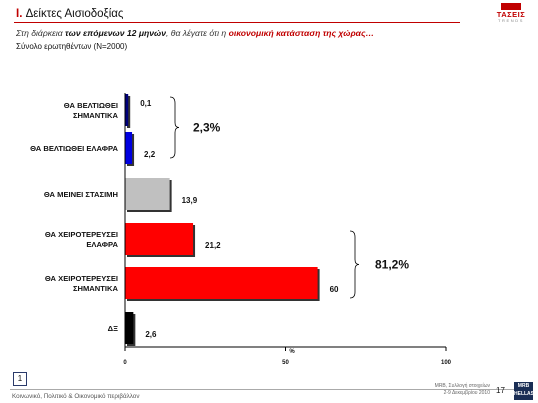 This screenshot has height=403, width=538. Describe the element at coordinates (213, 245) in the screenshot. I see `data-label: 21,2` at that location.